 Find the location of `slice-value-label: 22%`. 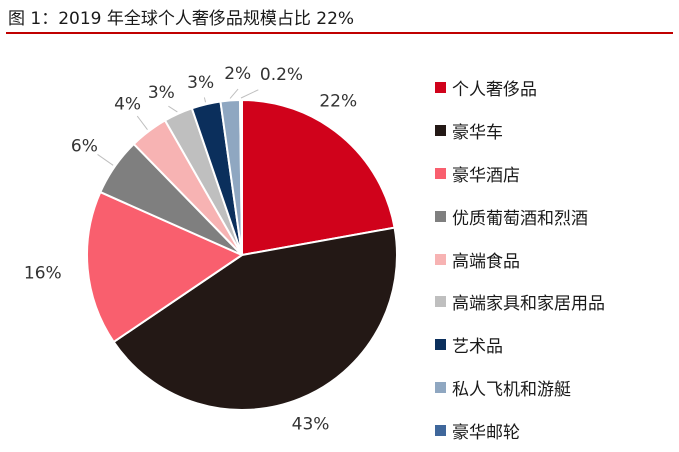

slice-value-label: 22% is located at coordinates (338, 102).